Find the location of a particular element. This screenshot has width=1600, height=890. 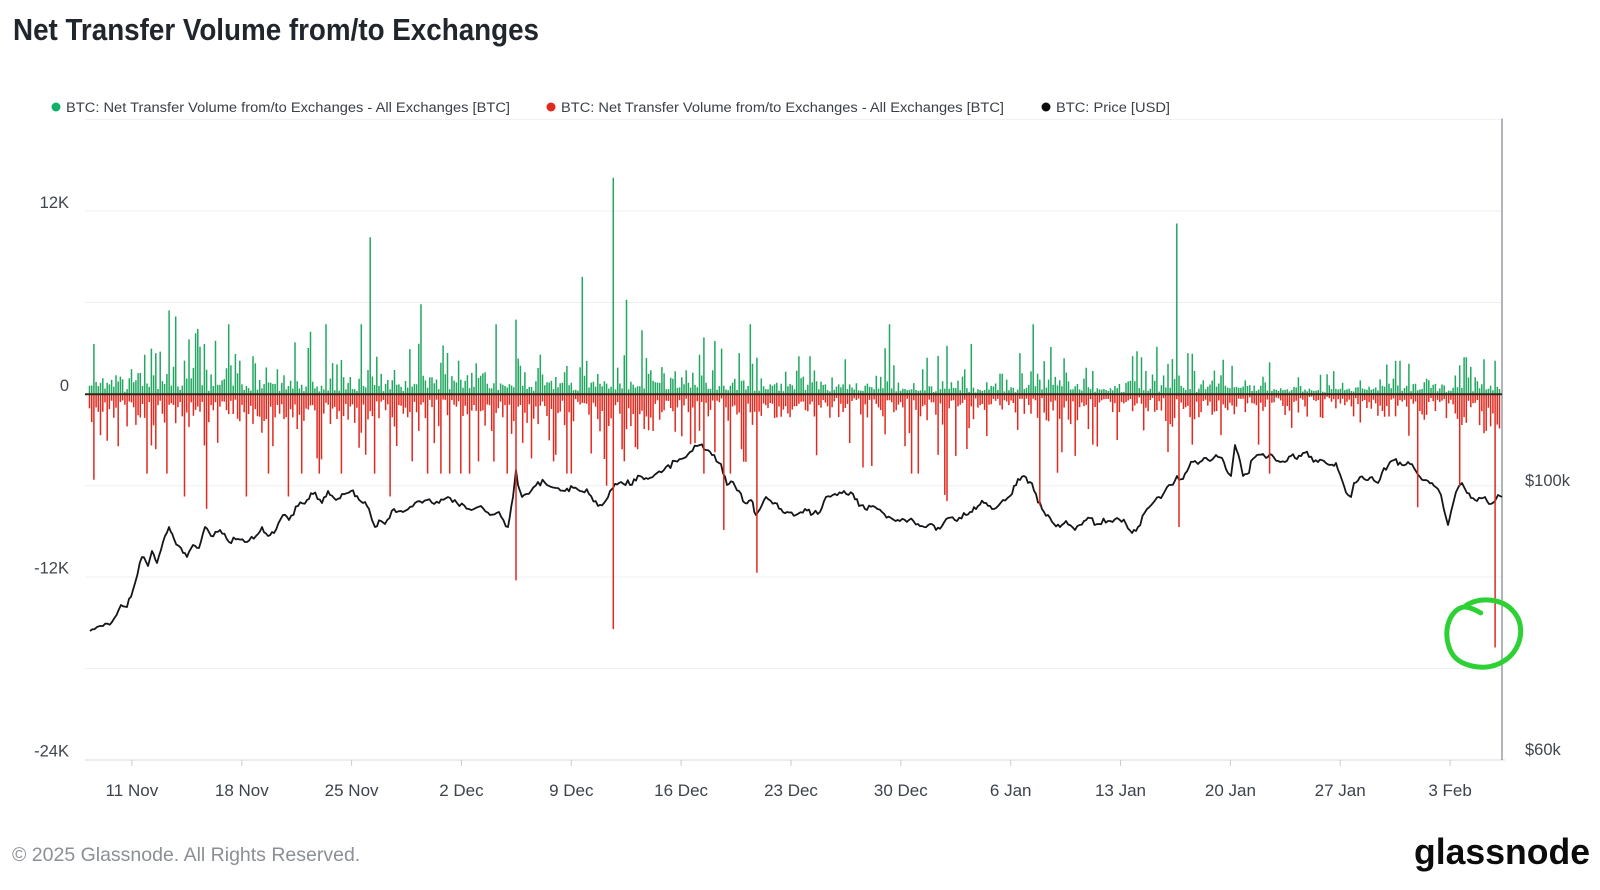

svg-text: 23 Dec is located at coordinates (791, 790).